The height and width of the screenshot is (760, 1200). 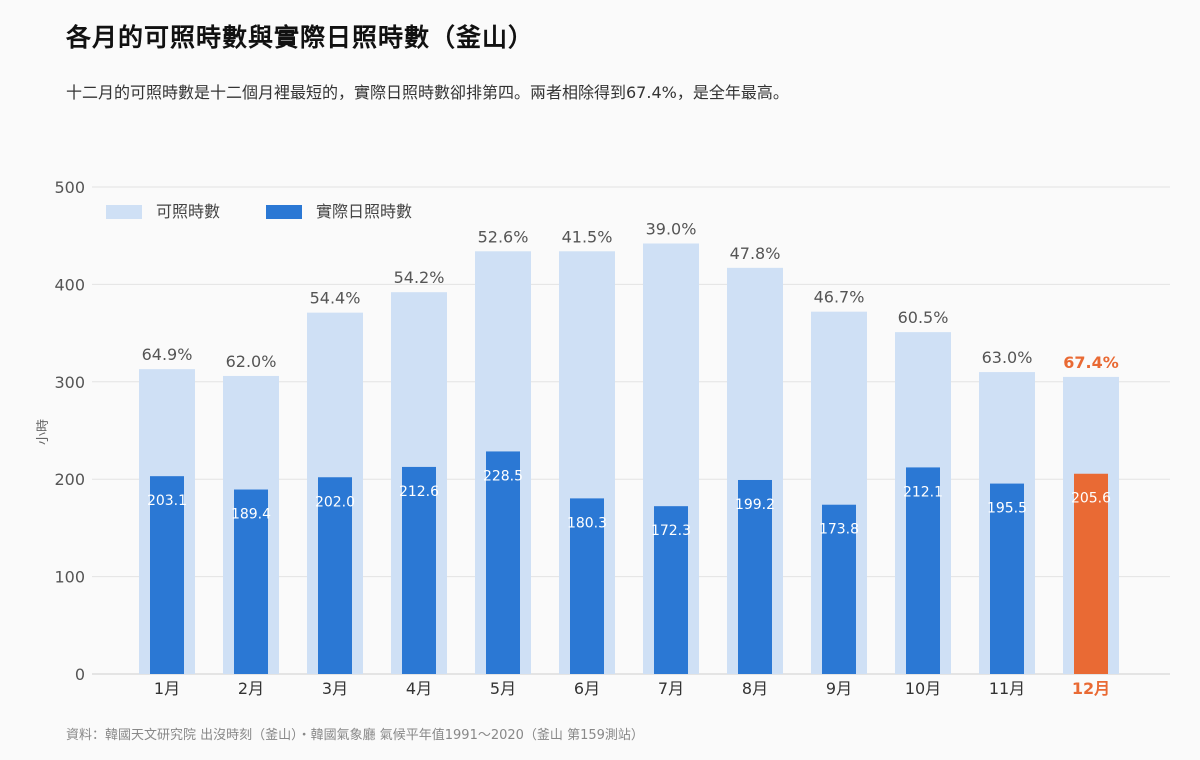 What do you see at coordinates (300, 37) in the screenshot?
I see `chart-title: 各月的可照時數與實際日照時數（釜山）` at bounding box center [300, 37].